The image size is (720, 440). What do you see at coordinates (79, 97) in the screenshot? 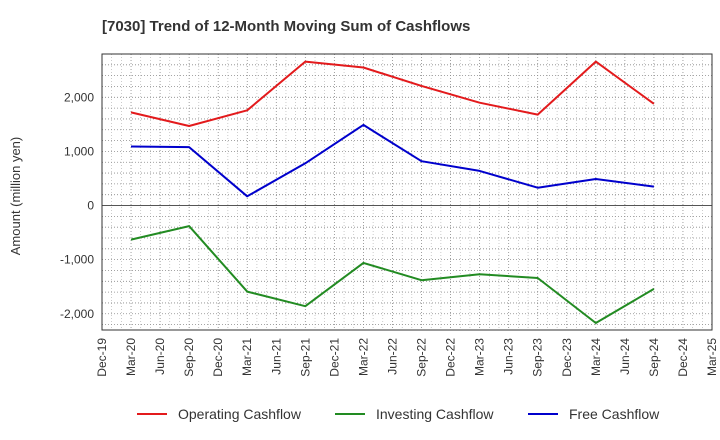
I see `y-tick-label: 2,000` at bounding box center [79, 97].